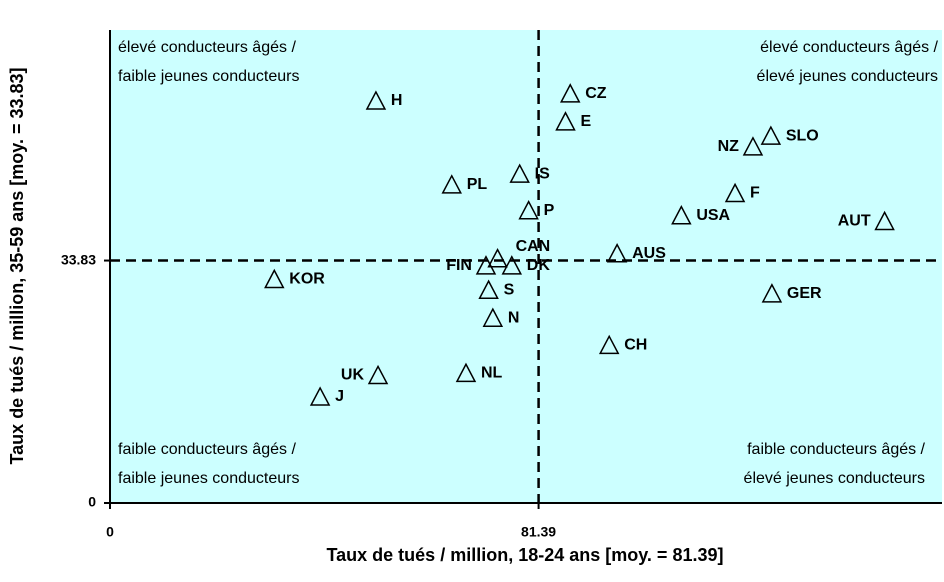 The height and width of the screenshot is (582, 944). What do you see at coordinates (804, 293) in the screenshot?
I see `point-label: GER` at bounding box center [804, 293].